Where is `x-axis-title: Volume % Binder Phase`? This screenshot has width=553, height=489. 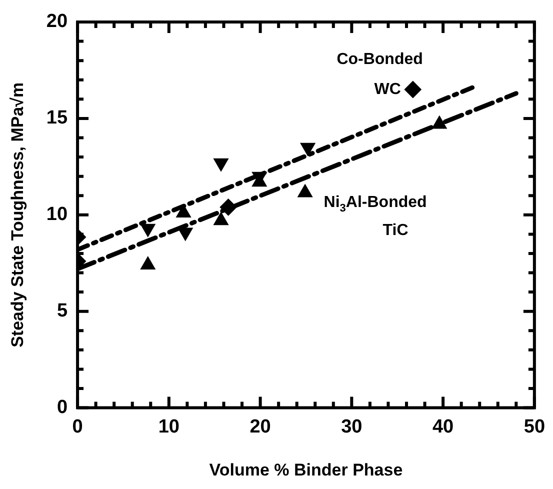 x-axis-title: Volume % Binder Phase is located at coordinates (306, 470).